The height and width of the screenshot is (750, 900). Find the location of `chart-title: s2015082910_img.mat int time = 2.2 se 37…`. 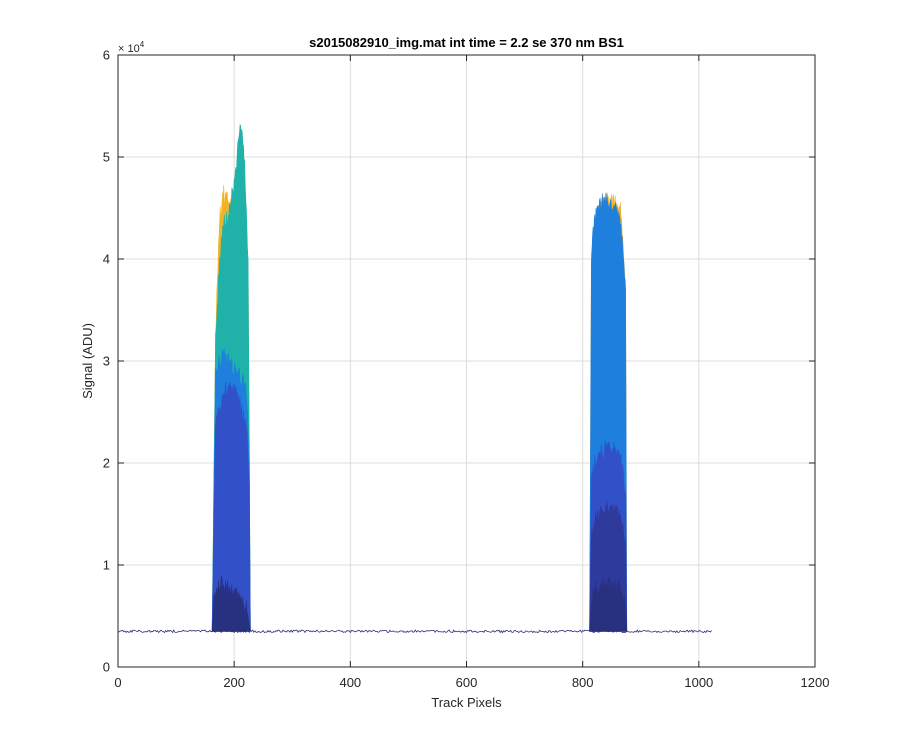

chart-title: s2015082910_img.mat int time = 2.2 se 37… is located at coordinates (466, 42).